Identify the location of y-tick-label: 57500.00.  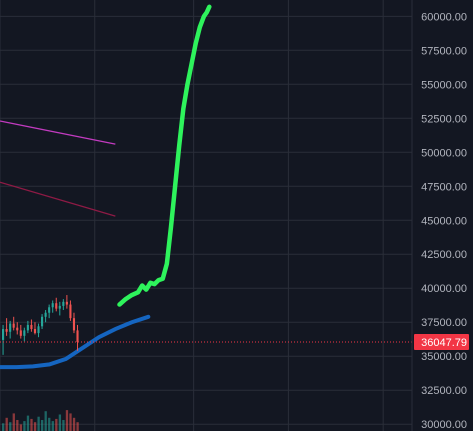
(444, 51).